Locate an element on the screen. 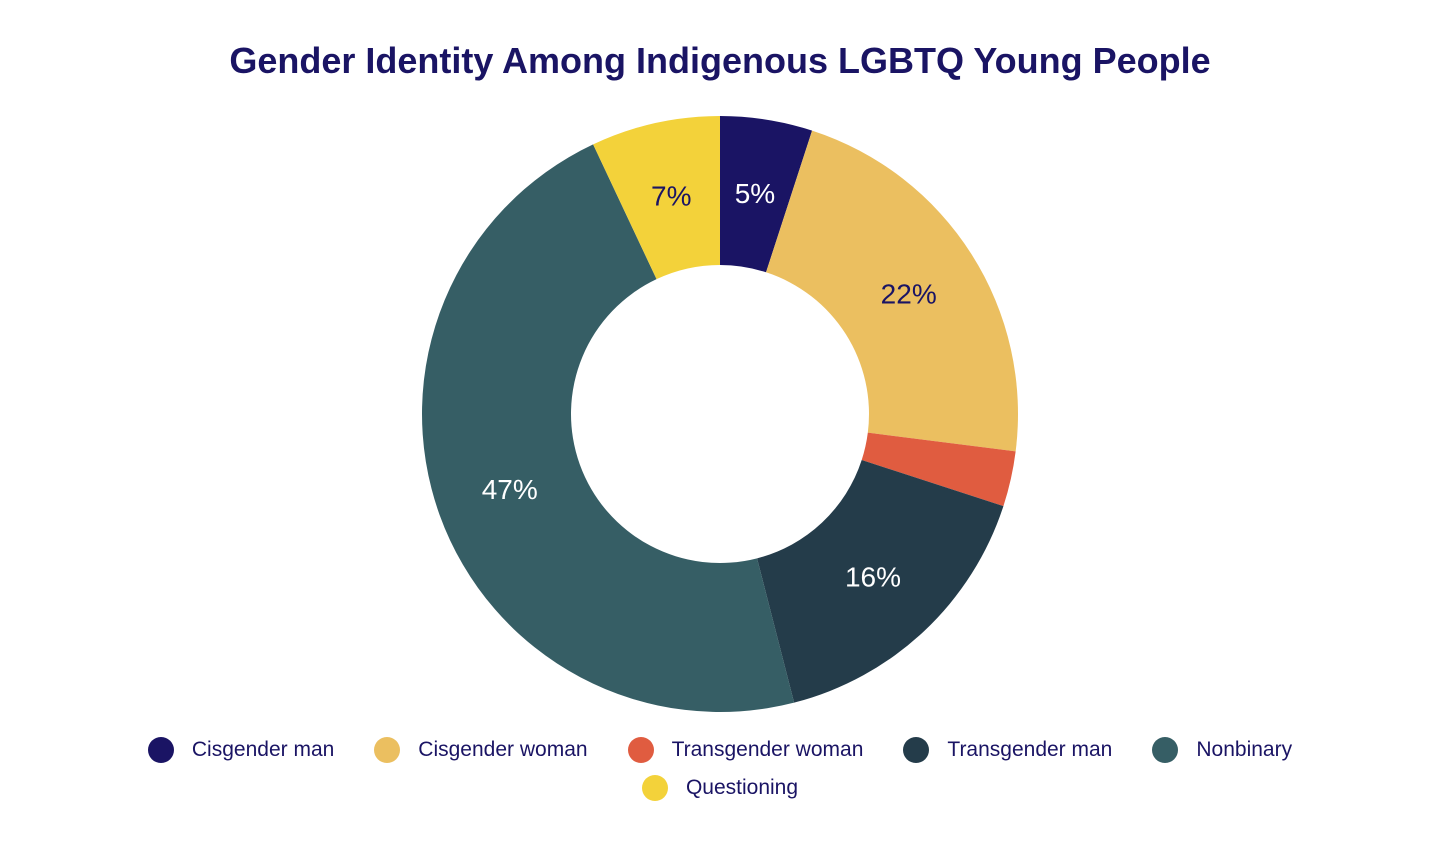 The height and width of the screenshot is (848, 1440). legend-item-nonbinary: Nonbinary is located at coordinates (1222, 750).